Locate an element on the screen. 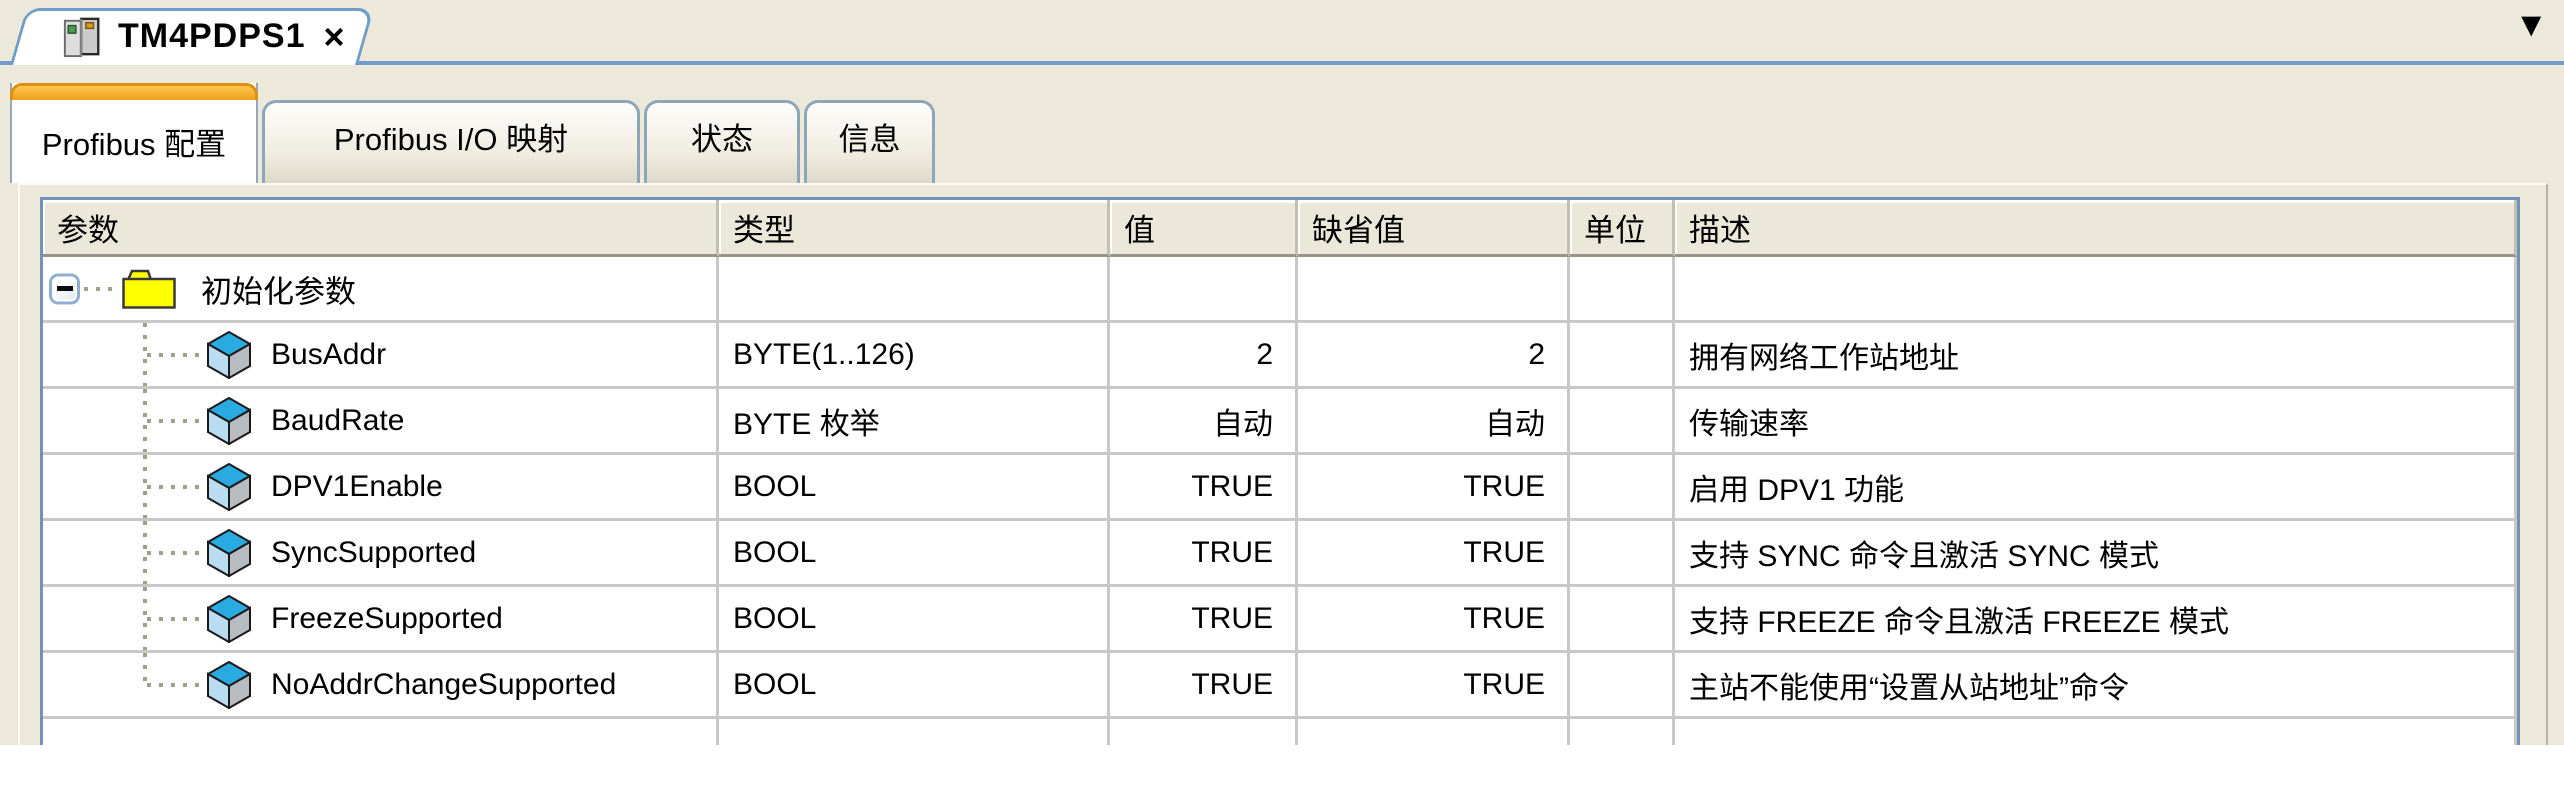 The width and height of the screenshot is (2564, 797). table-header-row: 参数 类型 值 缺省值 单位 描述 is located at coordinates (1280, 228).